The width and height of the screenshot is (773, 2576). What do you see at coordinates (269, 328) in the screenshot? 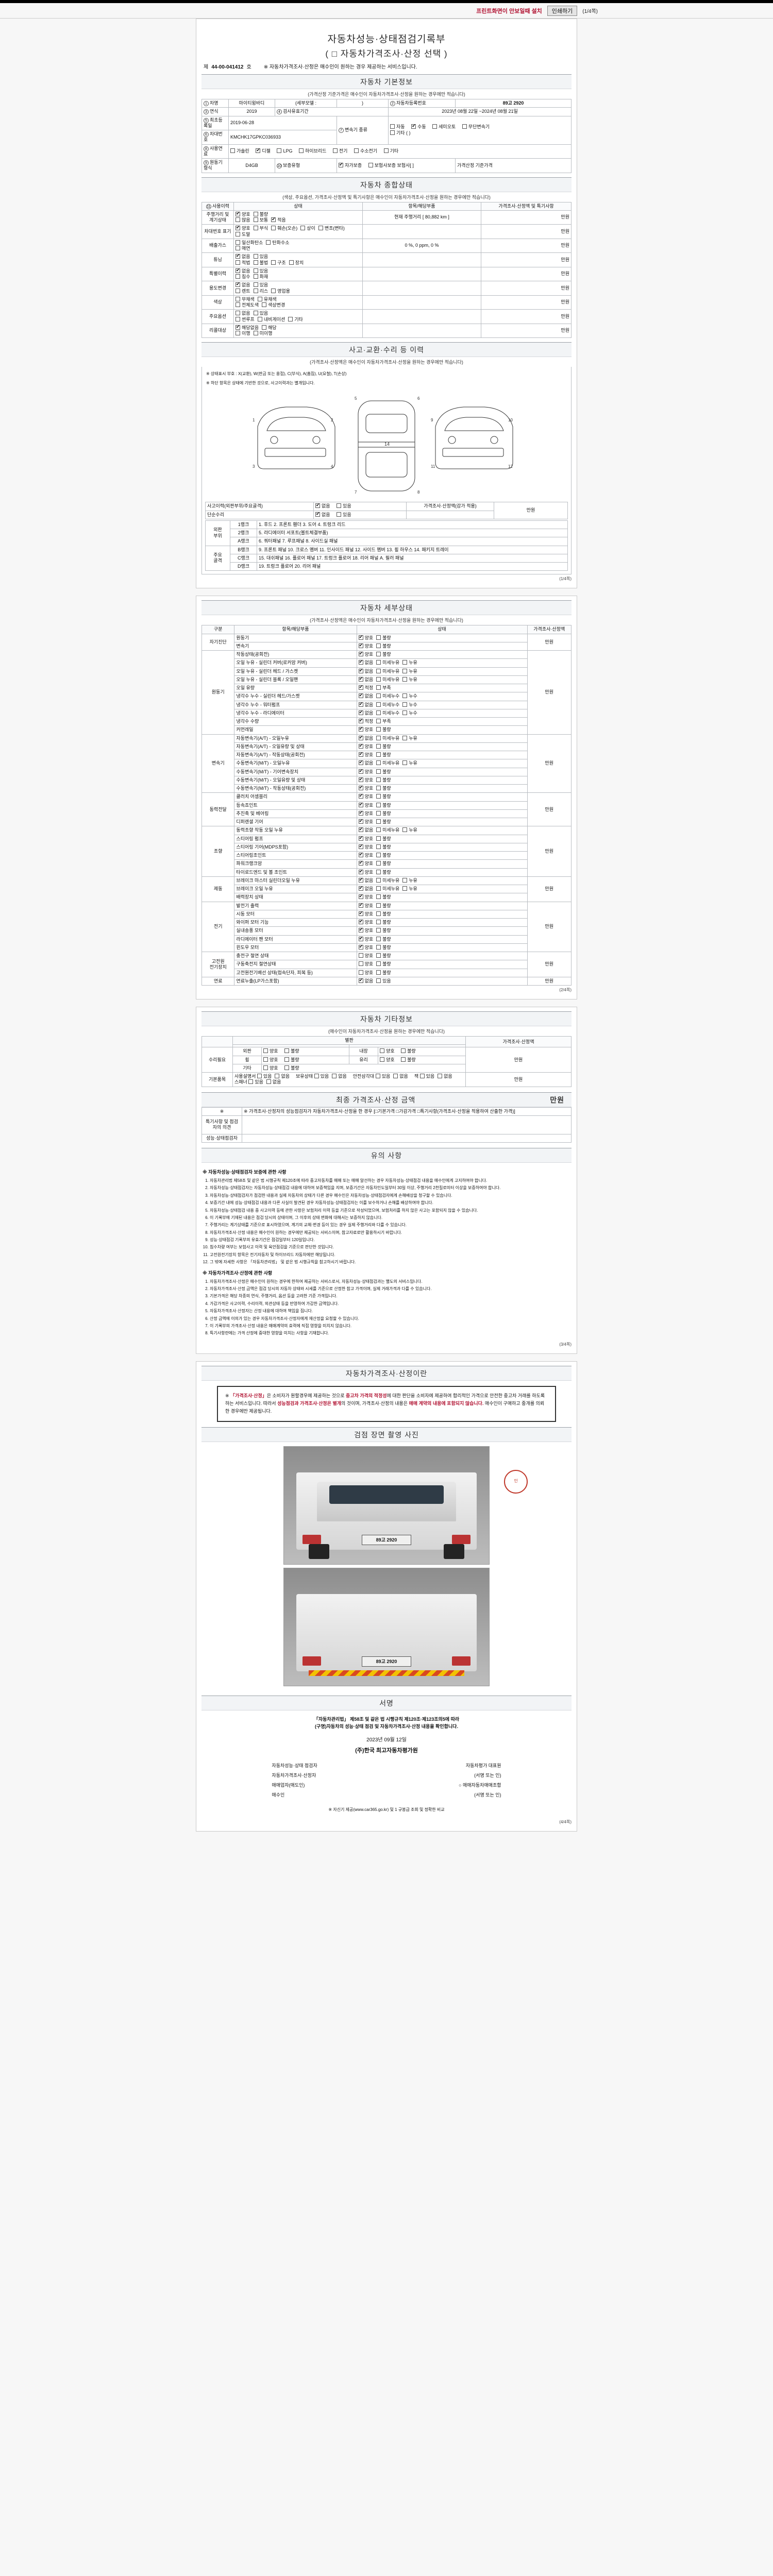
I see `overall-state-1: 해당` at bounding box center [269, 328].